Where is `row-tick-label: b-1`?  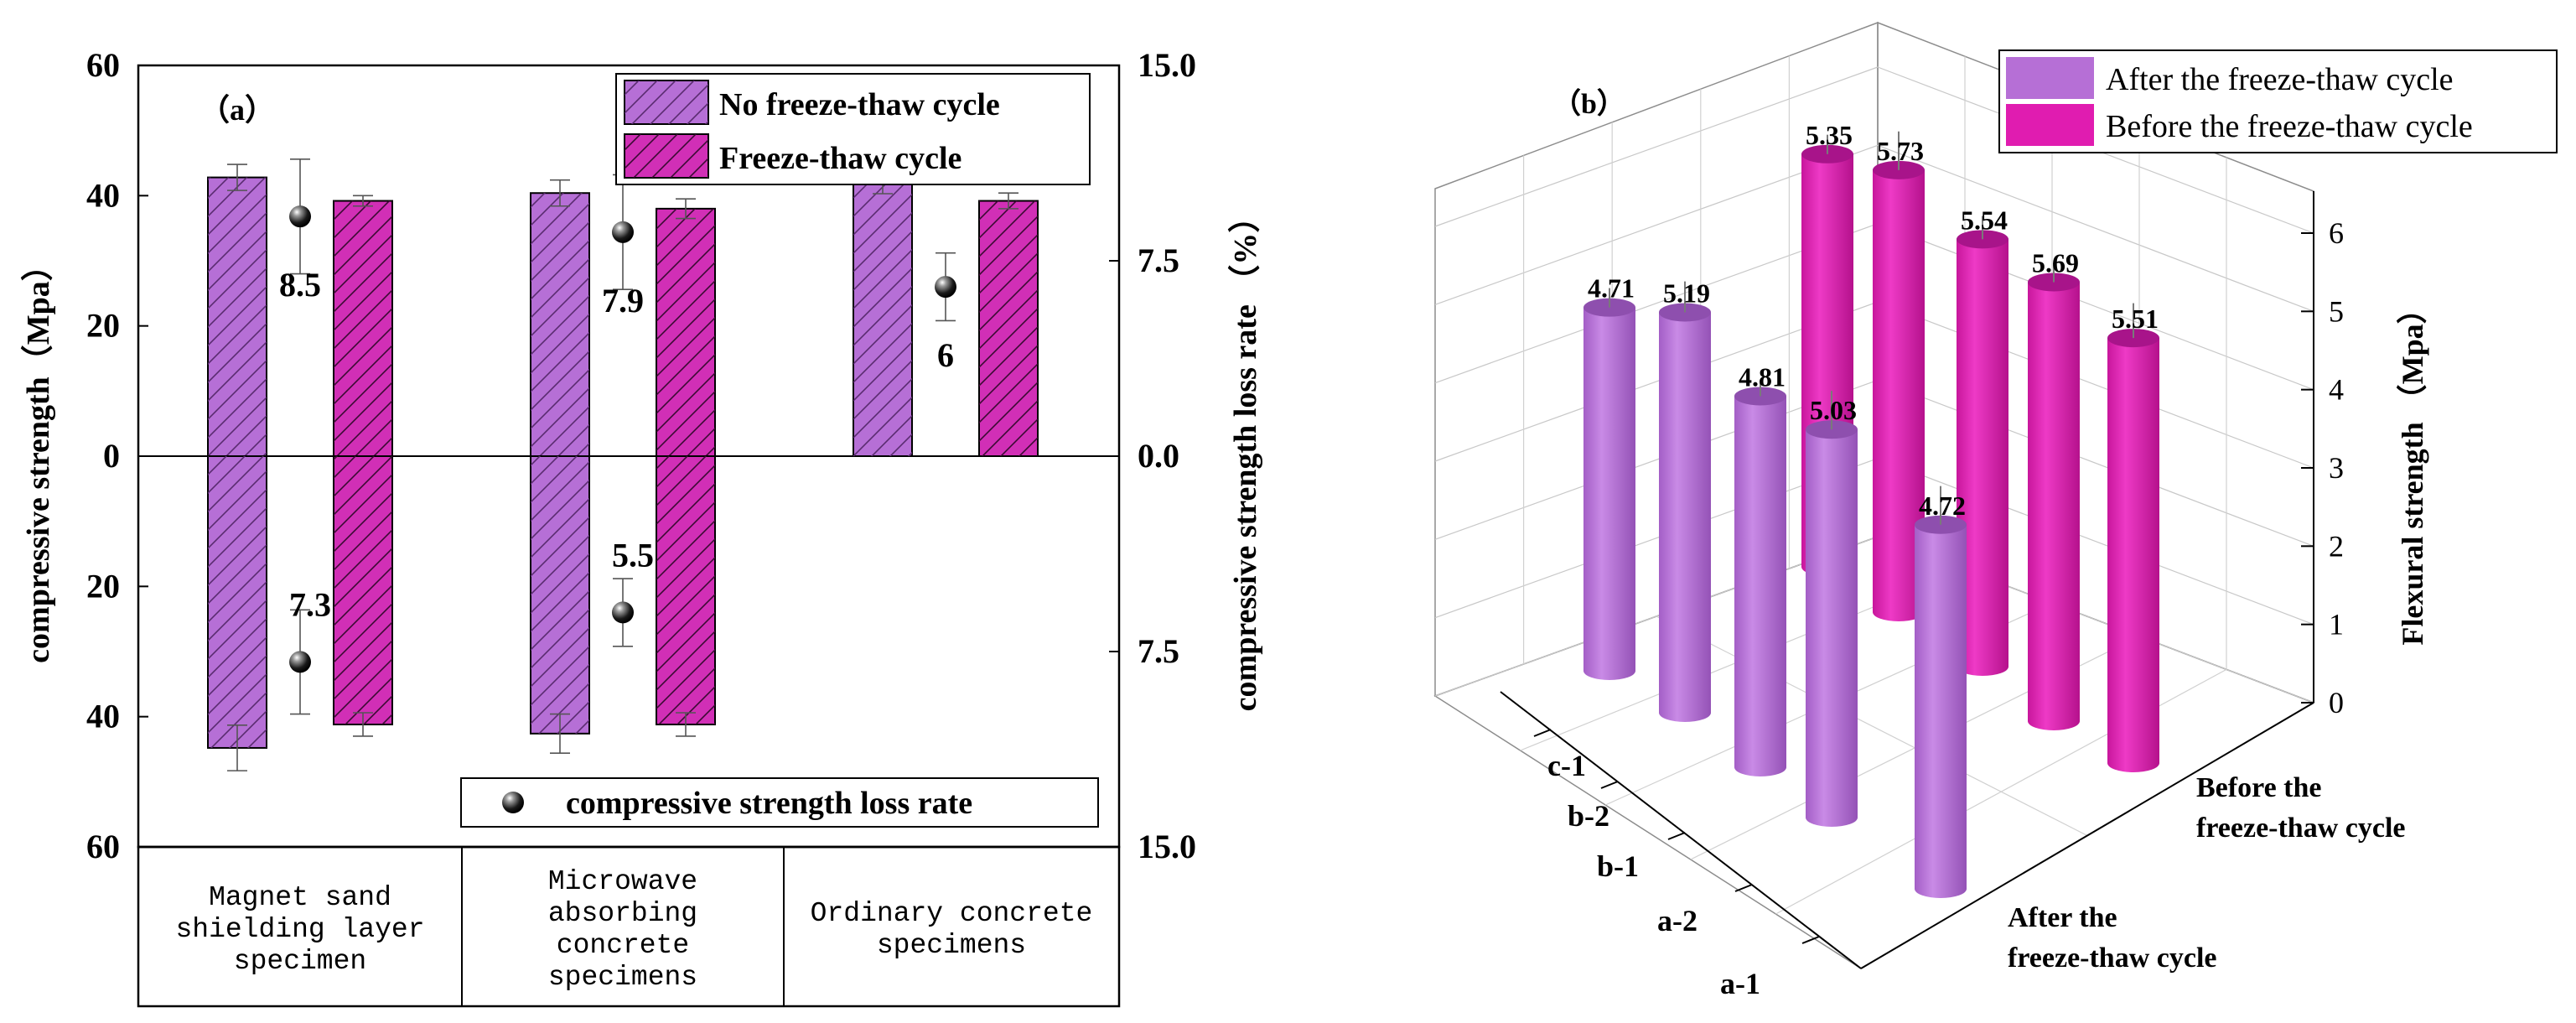 row-tick-label: b-1 is located at coordinates (1618, 866).